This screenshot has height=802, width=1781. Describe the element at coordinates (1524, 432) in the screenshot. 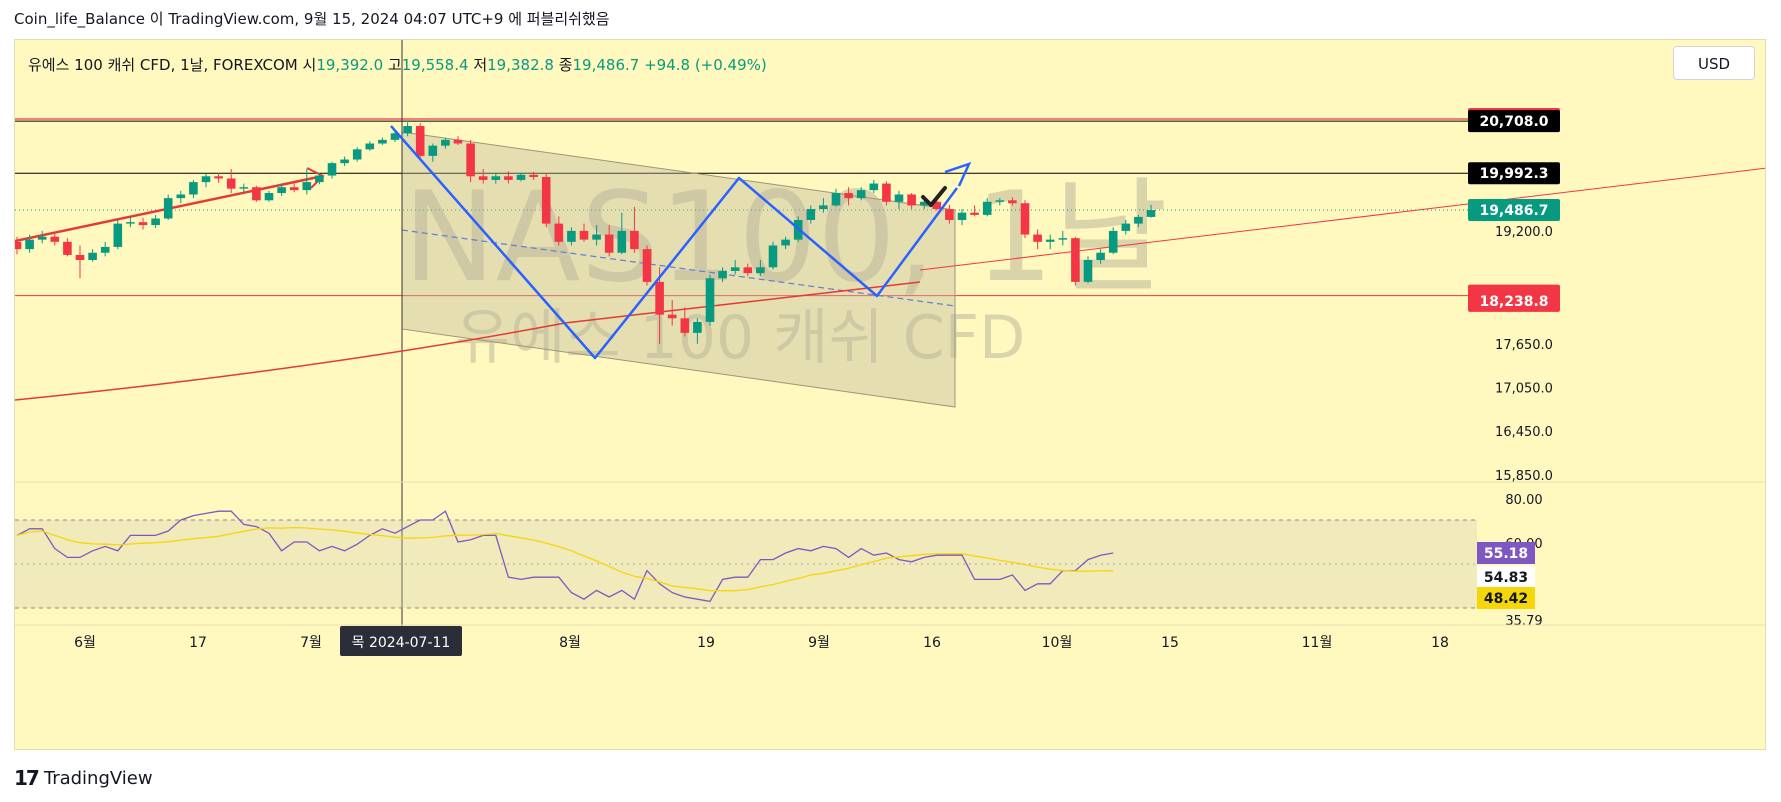

I see `price-tick-label: 16,450.0` at that location.